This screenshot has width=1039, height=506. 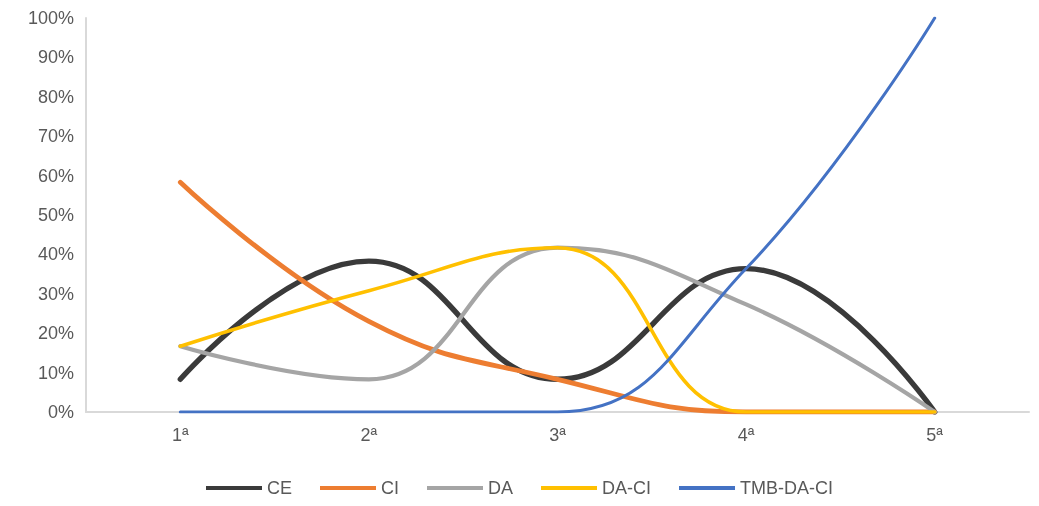 What do you see at coordinates (935, 435) in the screenshot?
I see `x-tick-label: 5ª` at bounding box center [935, 435].